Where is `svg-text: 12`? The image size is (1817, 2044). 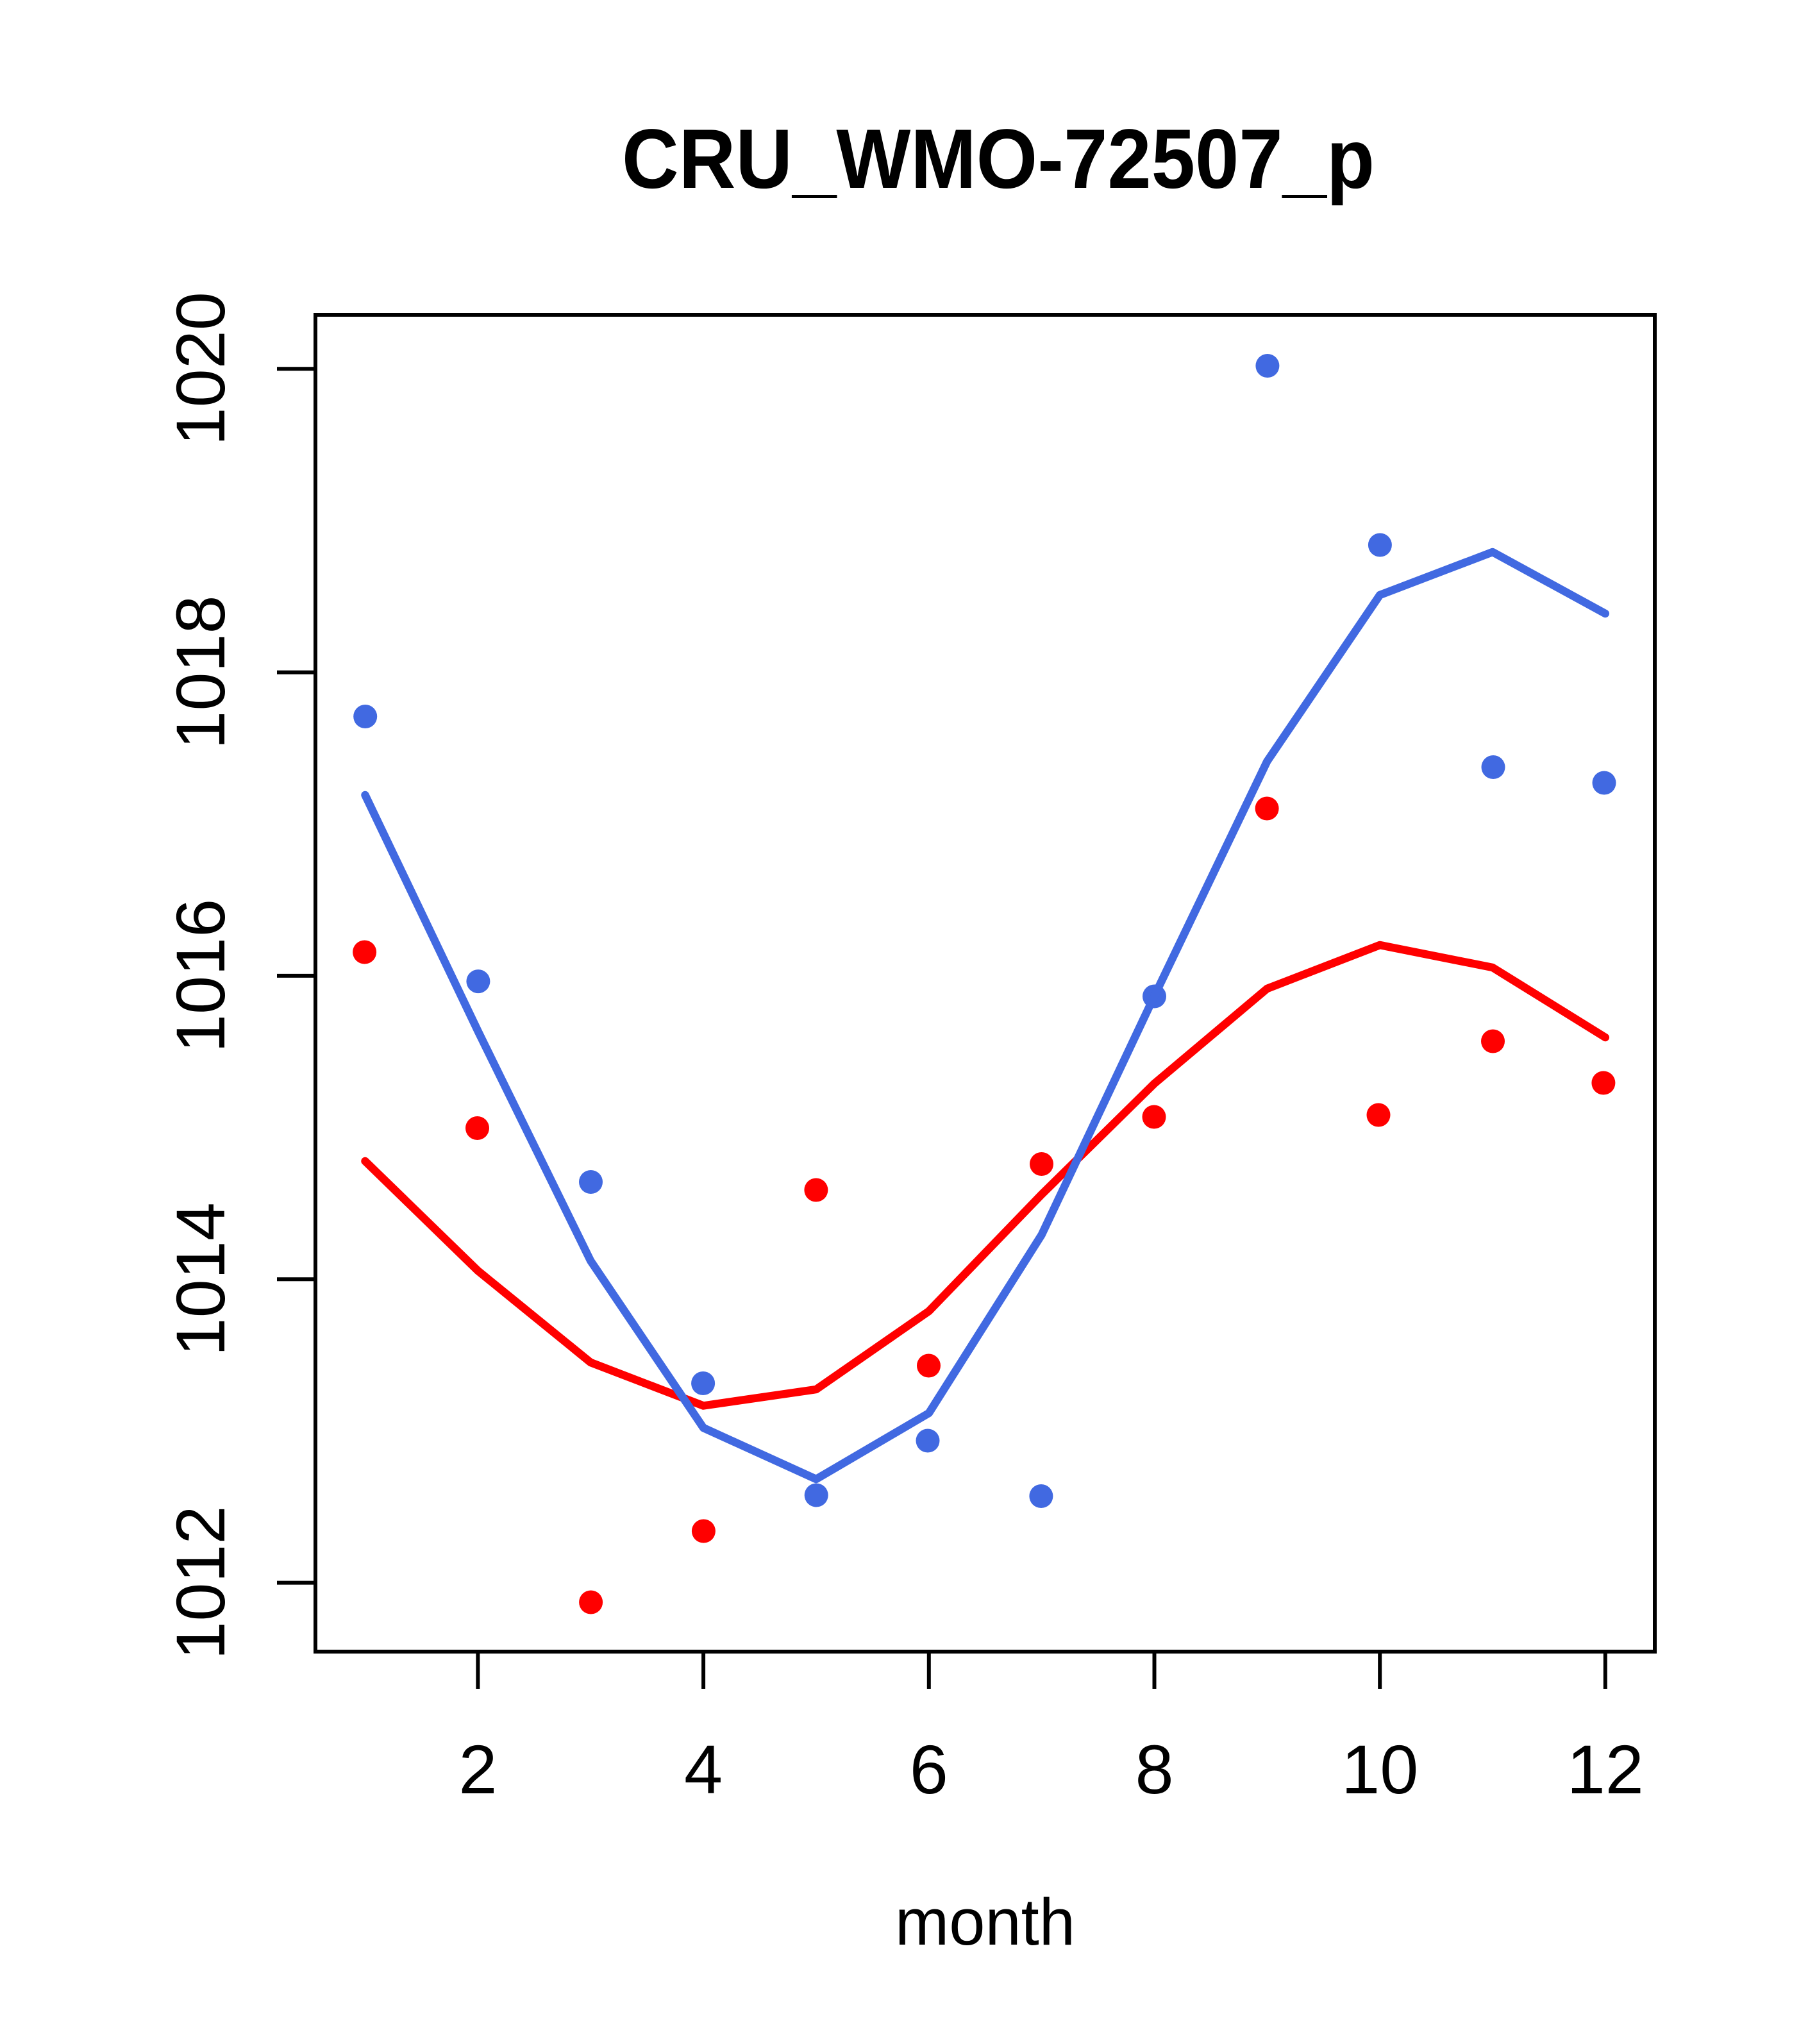 svg-text: 12 is located at coordinates (1605, 1769).